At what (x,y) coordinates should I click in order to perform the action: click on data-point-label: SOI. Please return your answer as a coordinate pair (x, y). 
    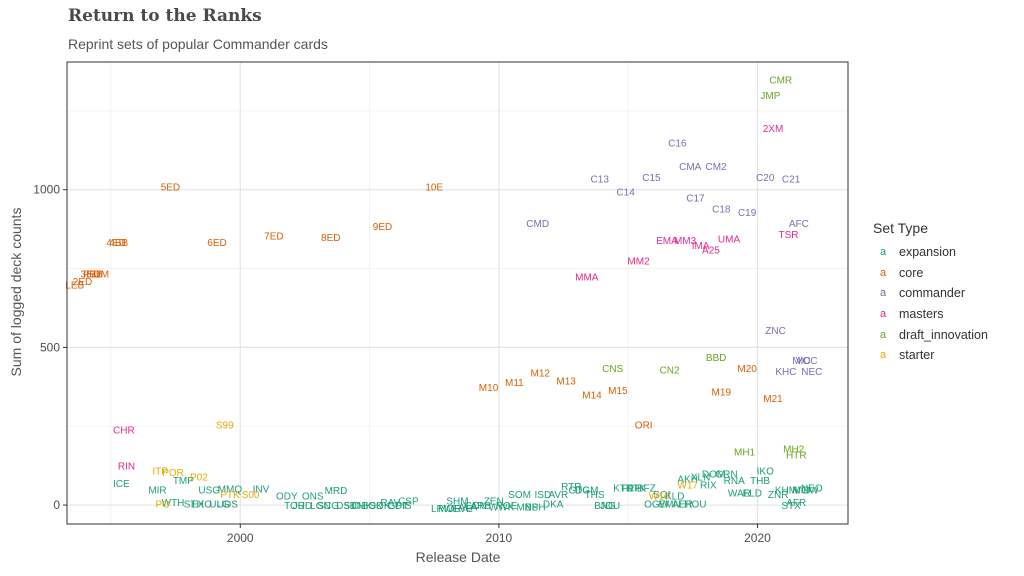
    Looking at the image, I should click on (661, 495).